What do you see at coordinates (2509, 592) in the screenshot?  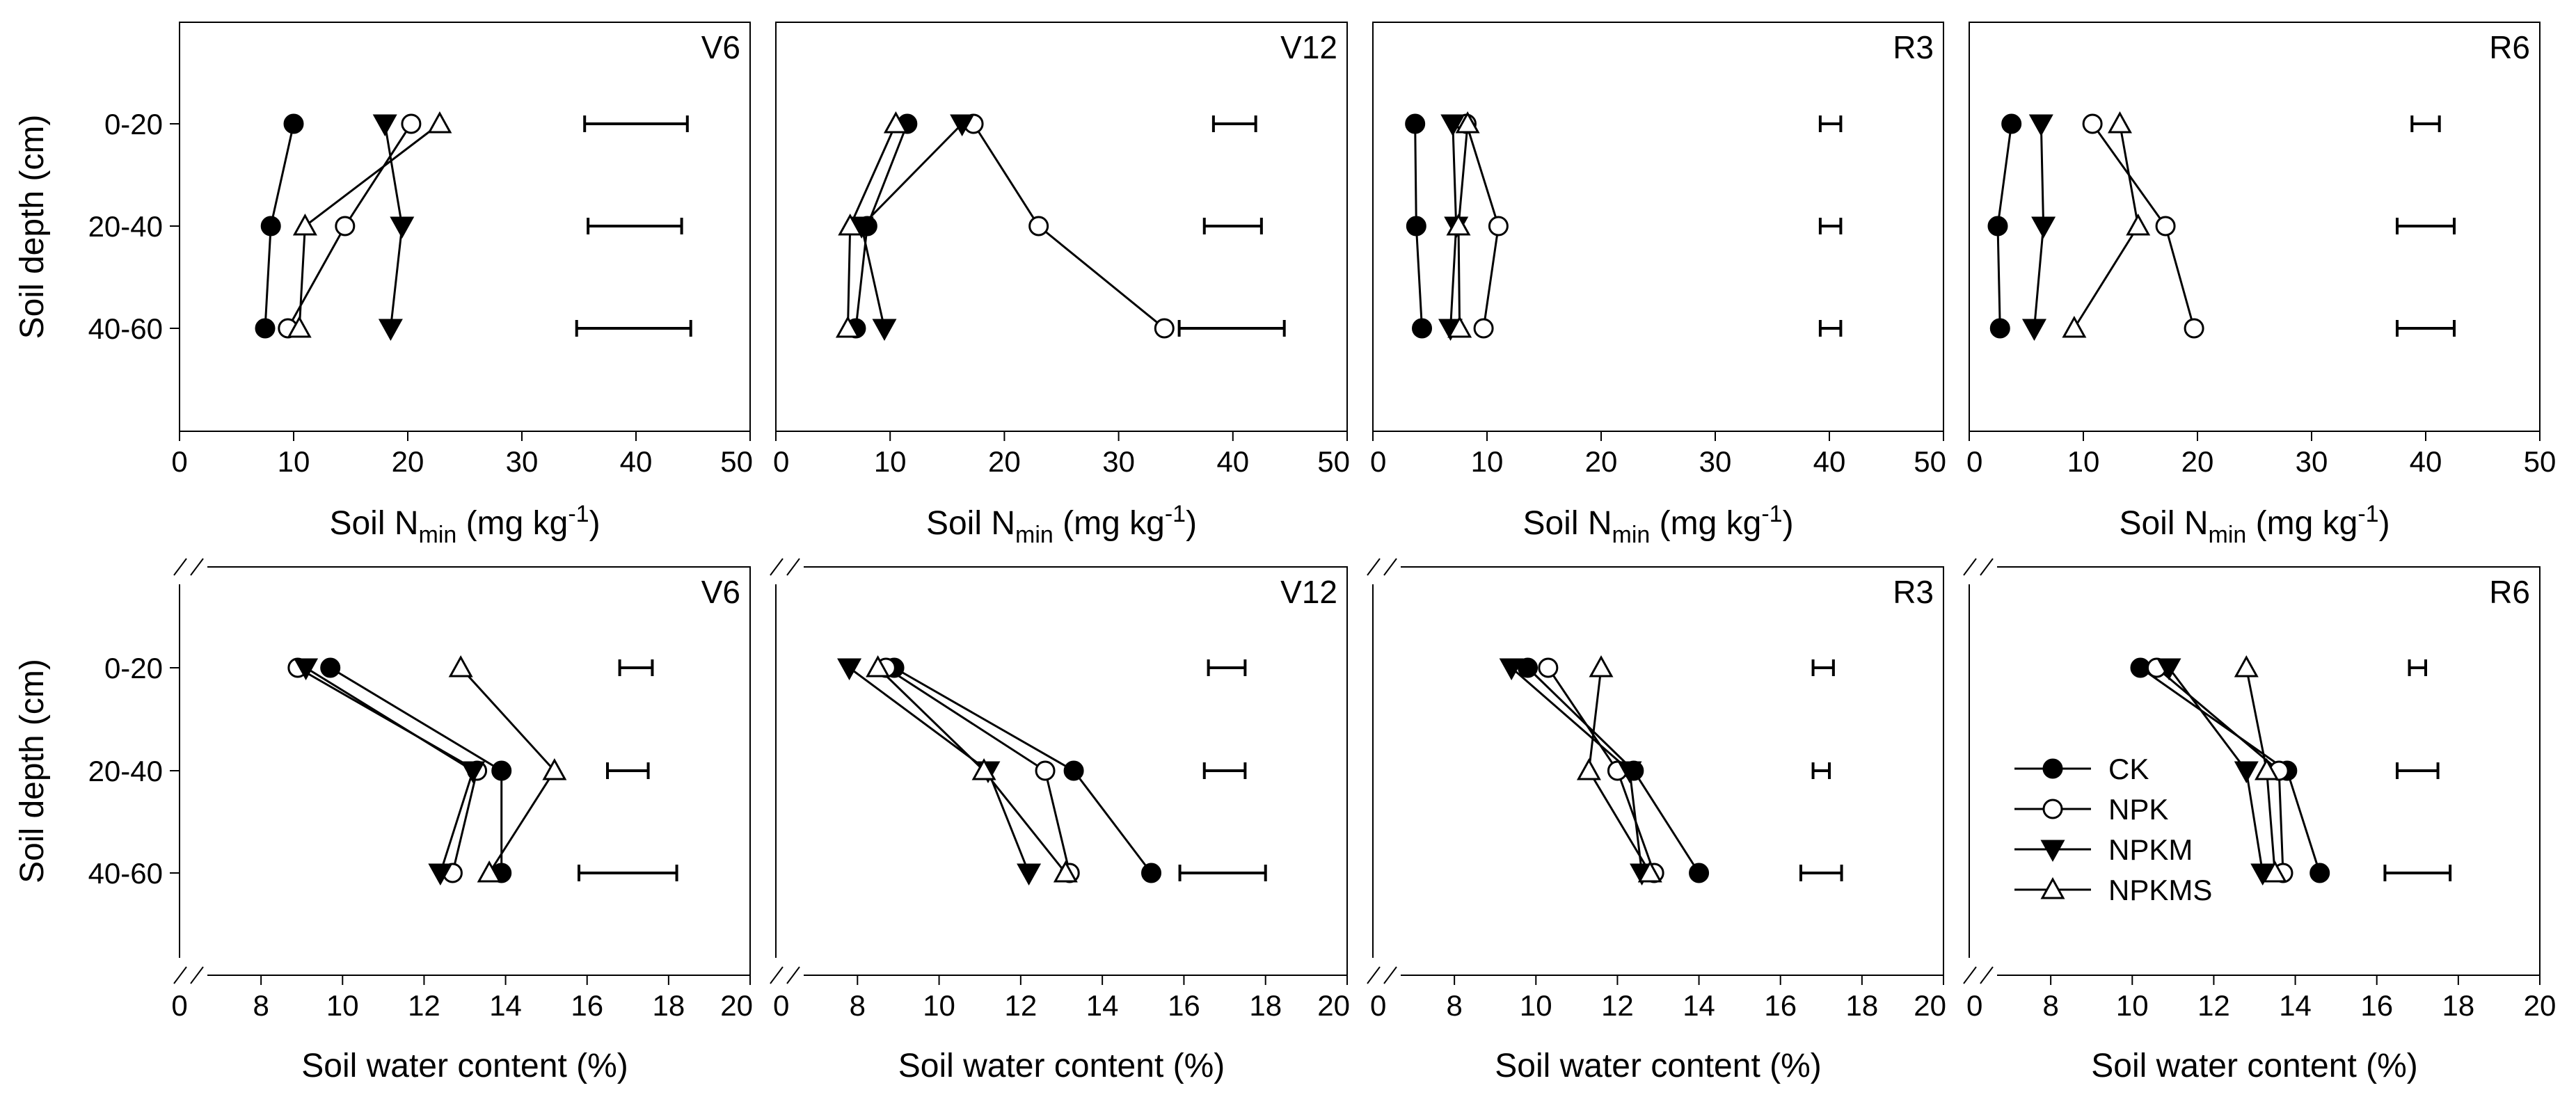 I see `panel-label: R6` at bounding box center [2509, 592].